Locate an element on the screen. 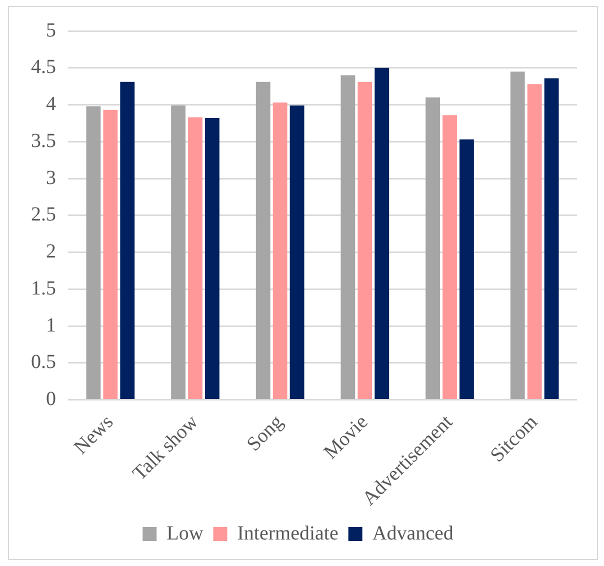 This screenshot has width=604, height=566. y-tick-label: 0 is located at coordinates (51, 399).